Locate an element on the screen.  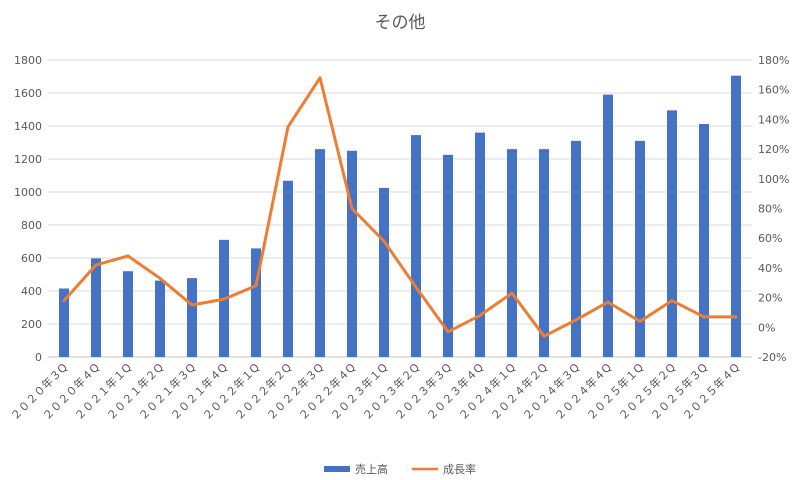
y-right-tick-label: 180% is located at coordinates (773, 60).